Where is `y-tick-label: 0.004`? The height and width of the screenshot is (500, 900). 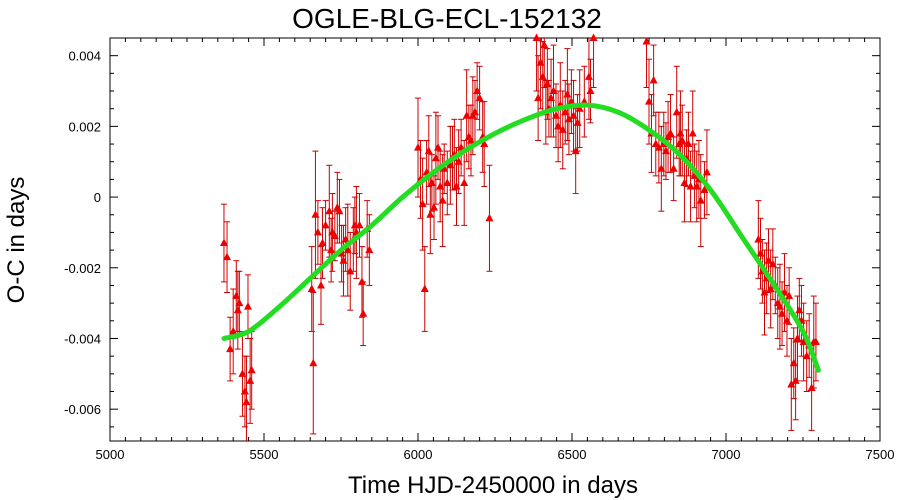 y-tick-label: 0.004 is located at coordinates (84, 56).